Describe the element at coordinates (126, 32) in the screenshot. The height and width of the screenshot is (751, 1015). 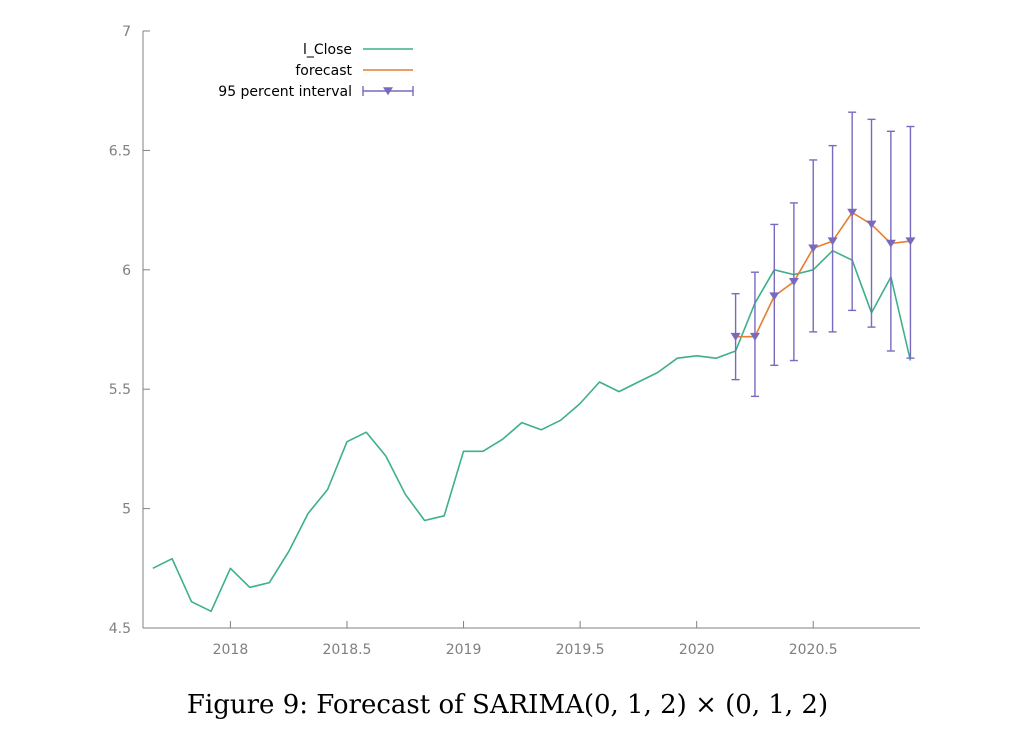
I see `y-tick-label: 7` at that location.